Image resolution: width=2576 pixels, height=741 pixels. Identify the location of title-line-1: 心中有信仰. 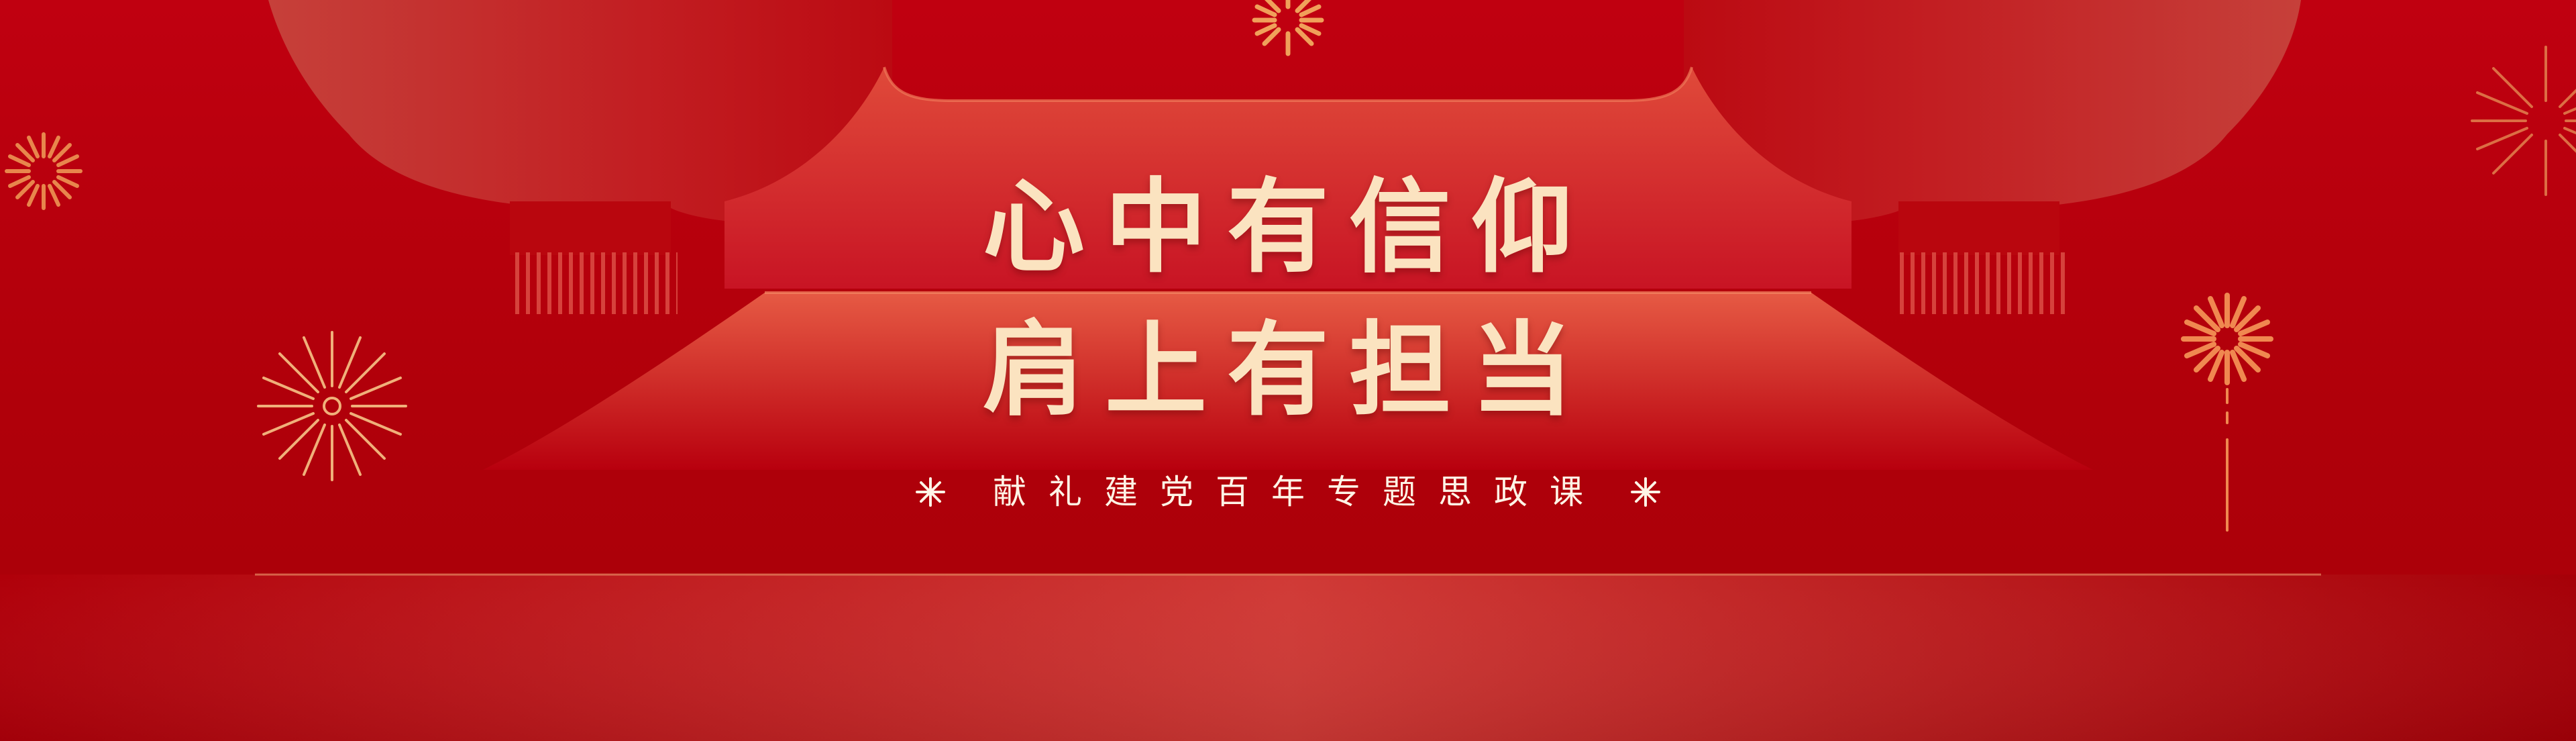
(1288, 226).